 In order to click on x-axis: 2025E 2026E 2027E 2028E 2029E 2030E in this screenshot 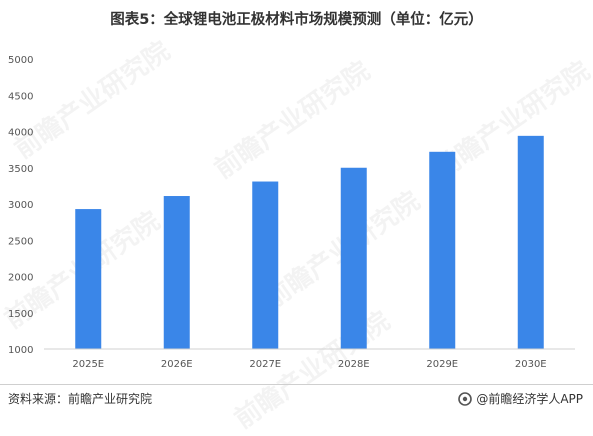, I will do `click(309, 364)`.